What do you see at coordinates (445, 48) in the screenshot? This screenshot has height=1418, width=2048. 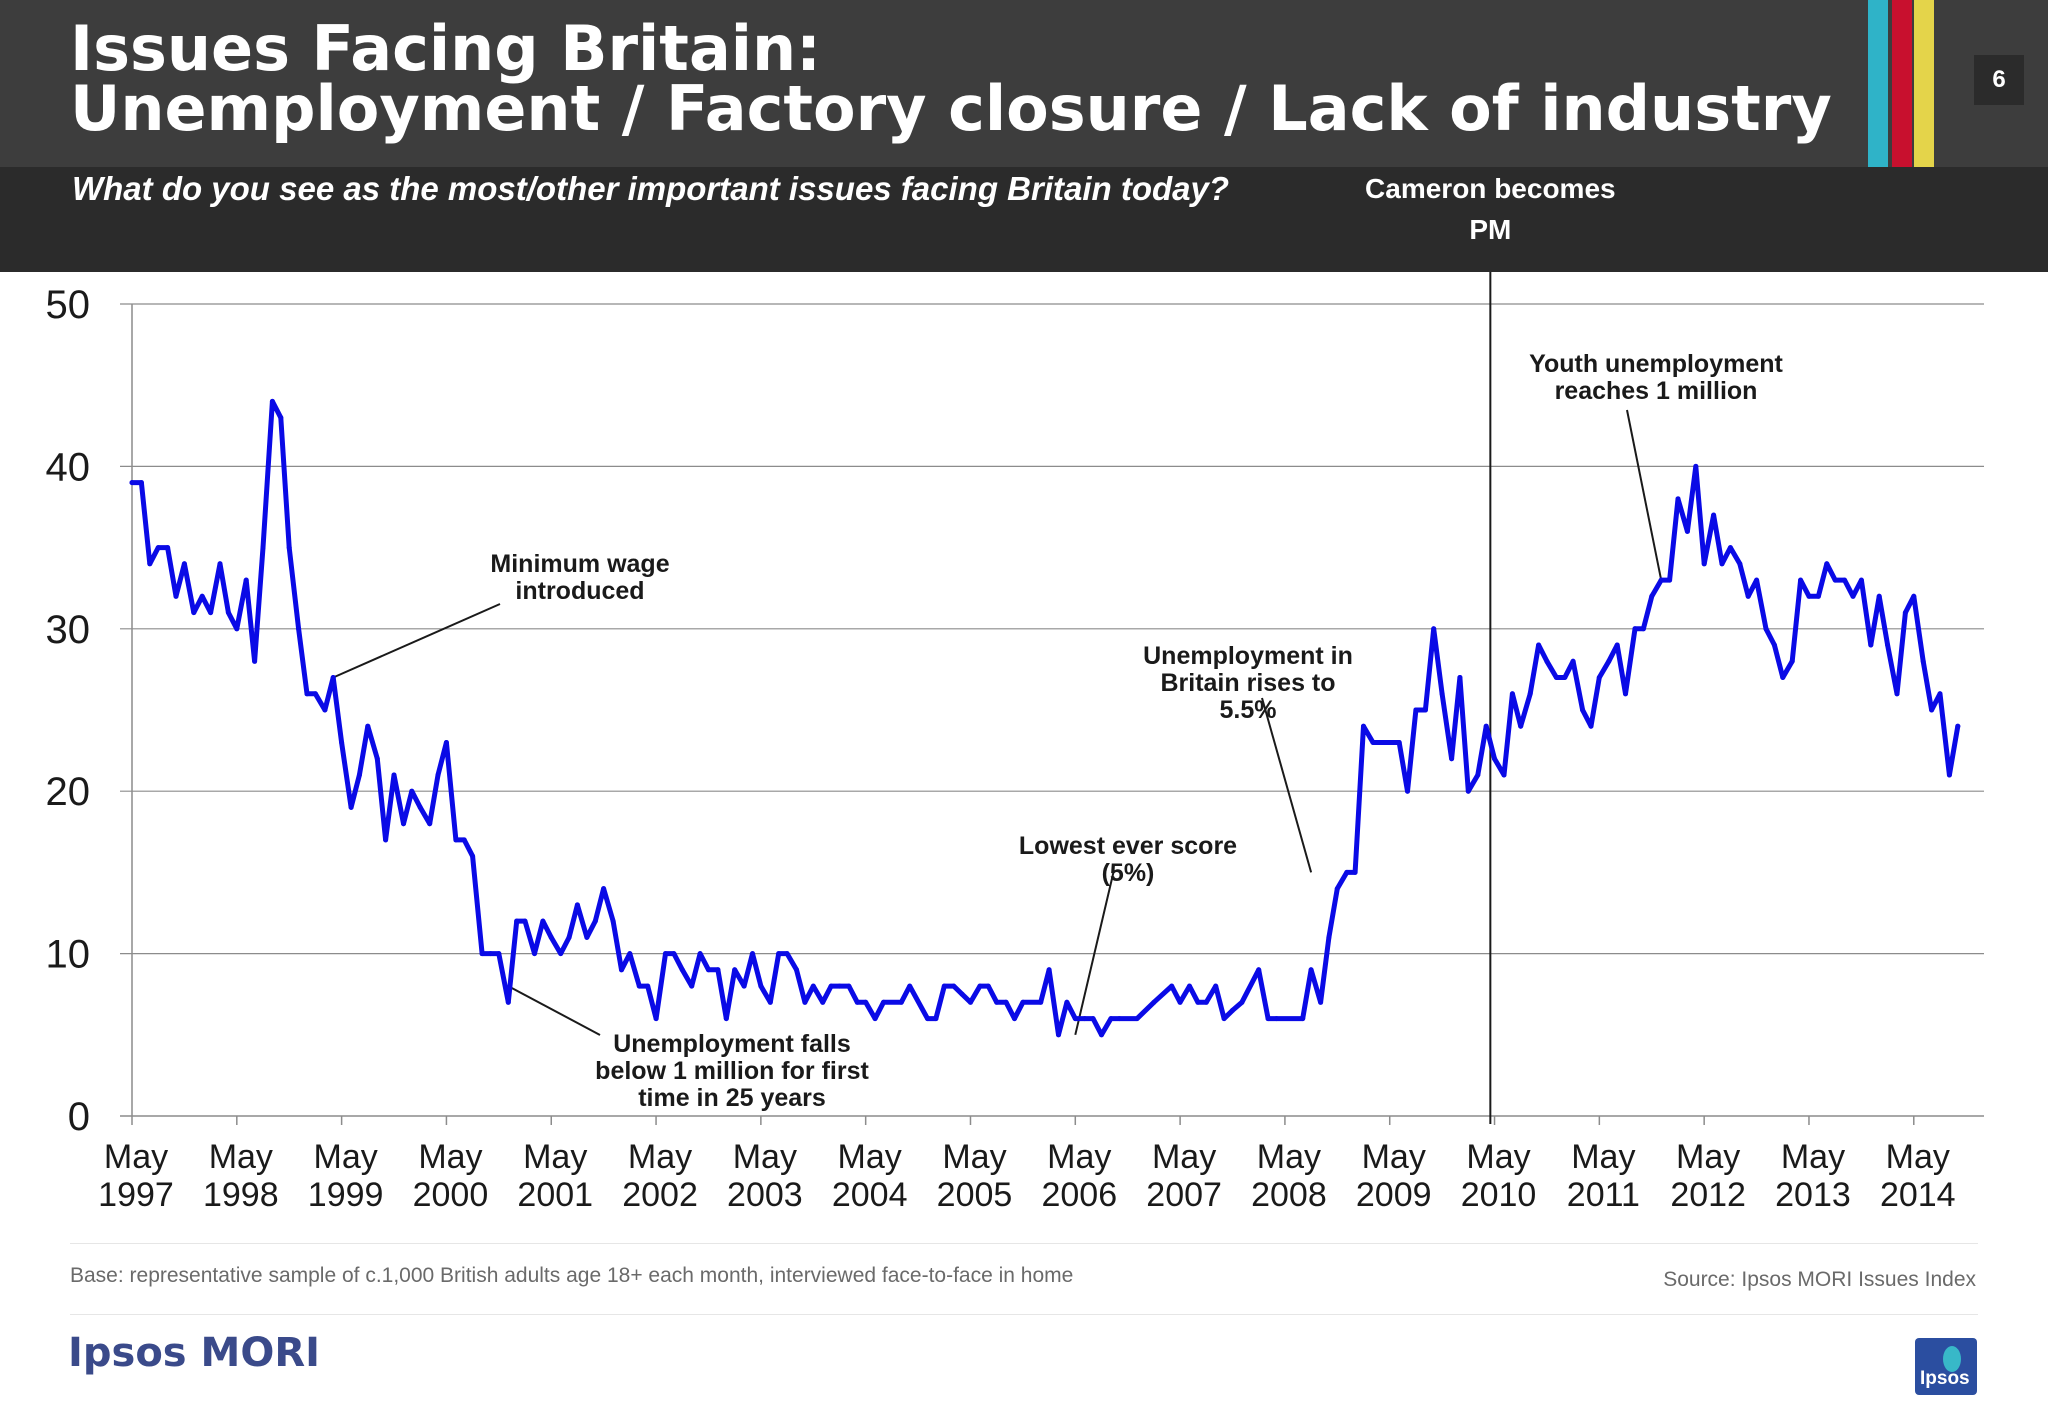 I see `page-title-line-1: Issues Facing Britain:` at bounding box center [445, 48].